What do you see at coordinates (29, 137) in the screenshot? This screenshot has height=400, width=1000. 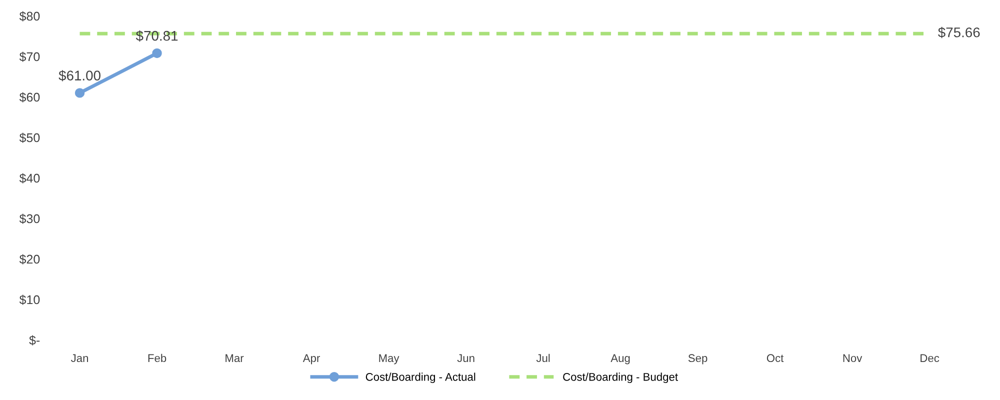 I see `y-tick-label: $50` at bounding box center [29, 137].